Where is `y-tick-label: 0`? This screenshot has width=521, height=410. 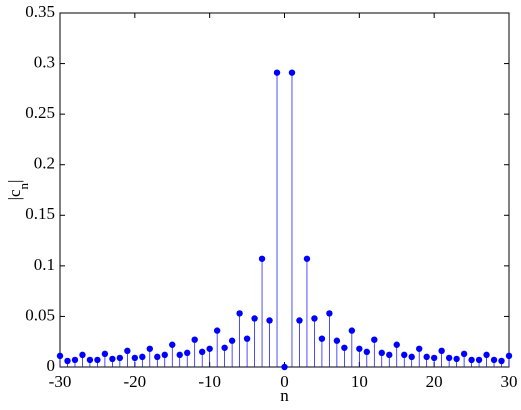
y-tick-label: 0 is located at coordinates (51, 365).